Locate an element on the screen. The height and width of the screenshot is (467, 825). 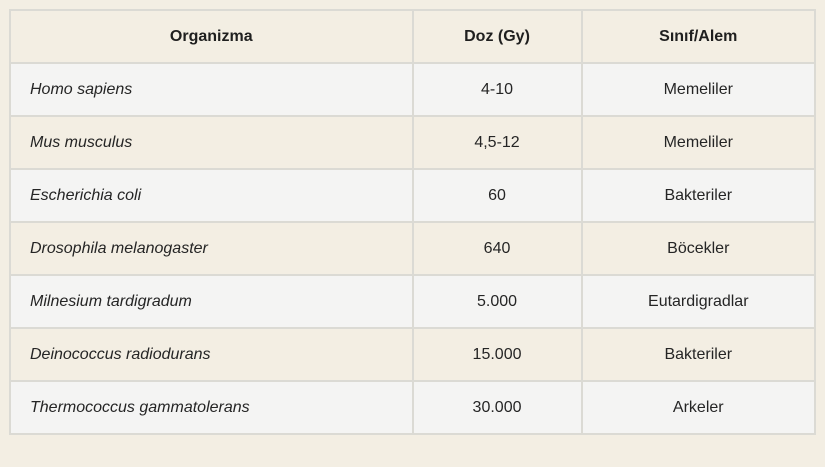
table-row: Mus musculus 4,5-12 Memeliler is located at coordinates (413, 142).